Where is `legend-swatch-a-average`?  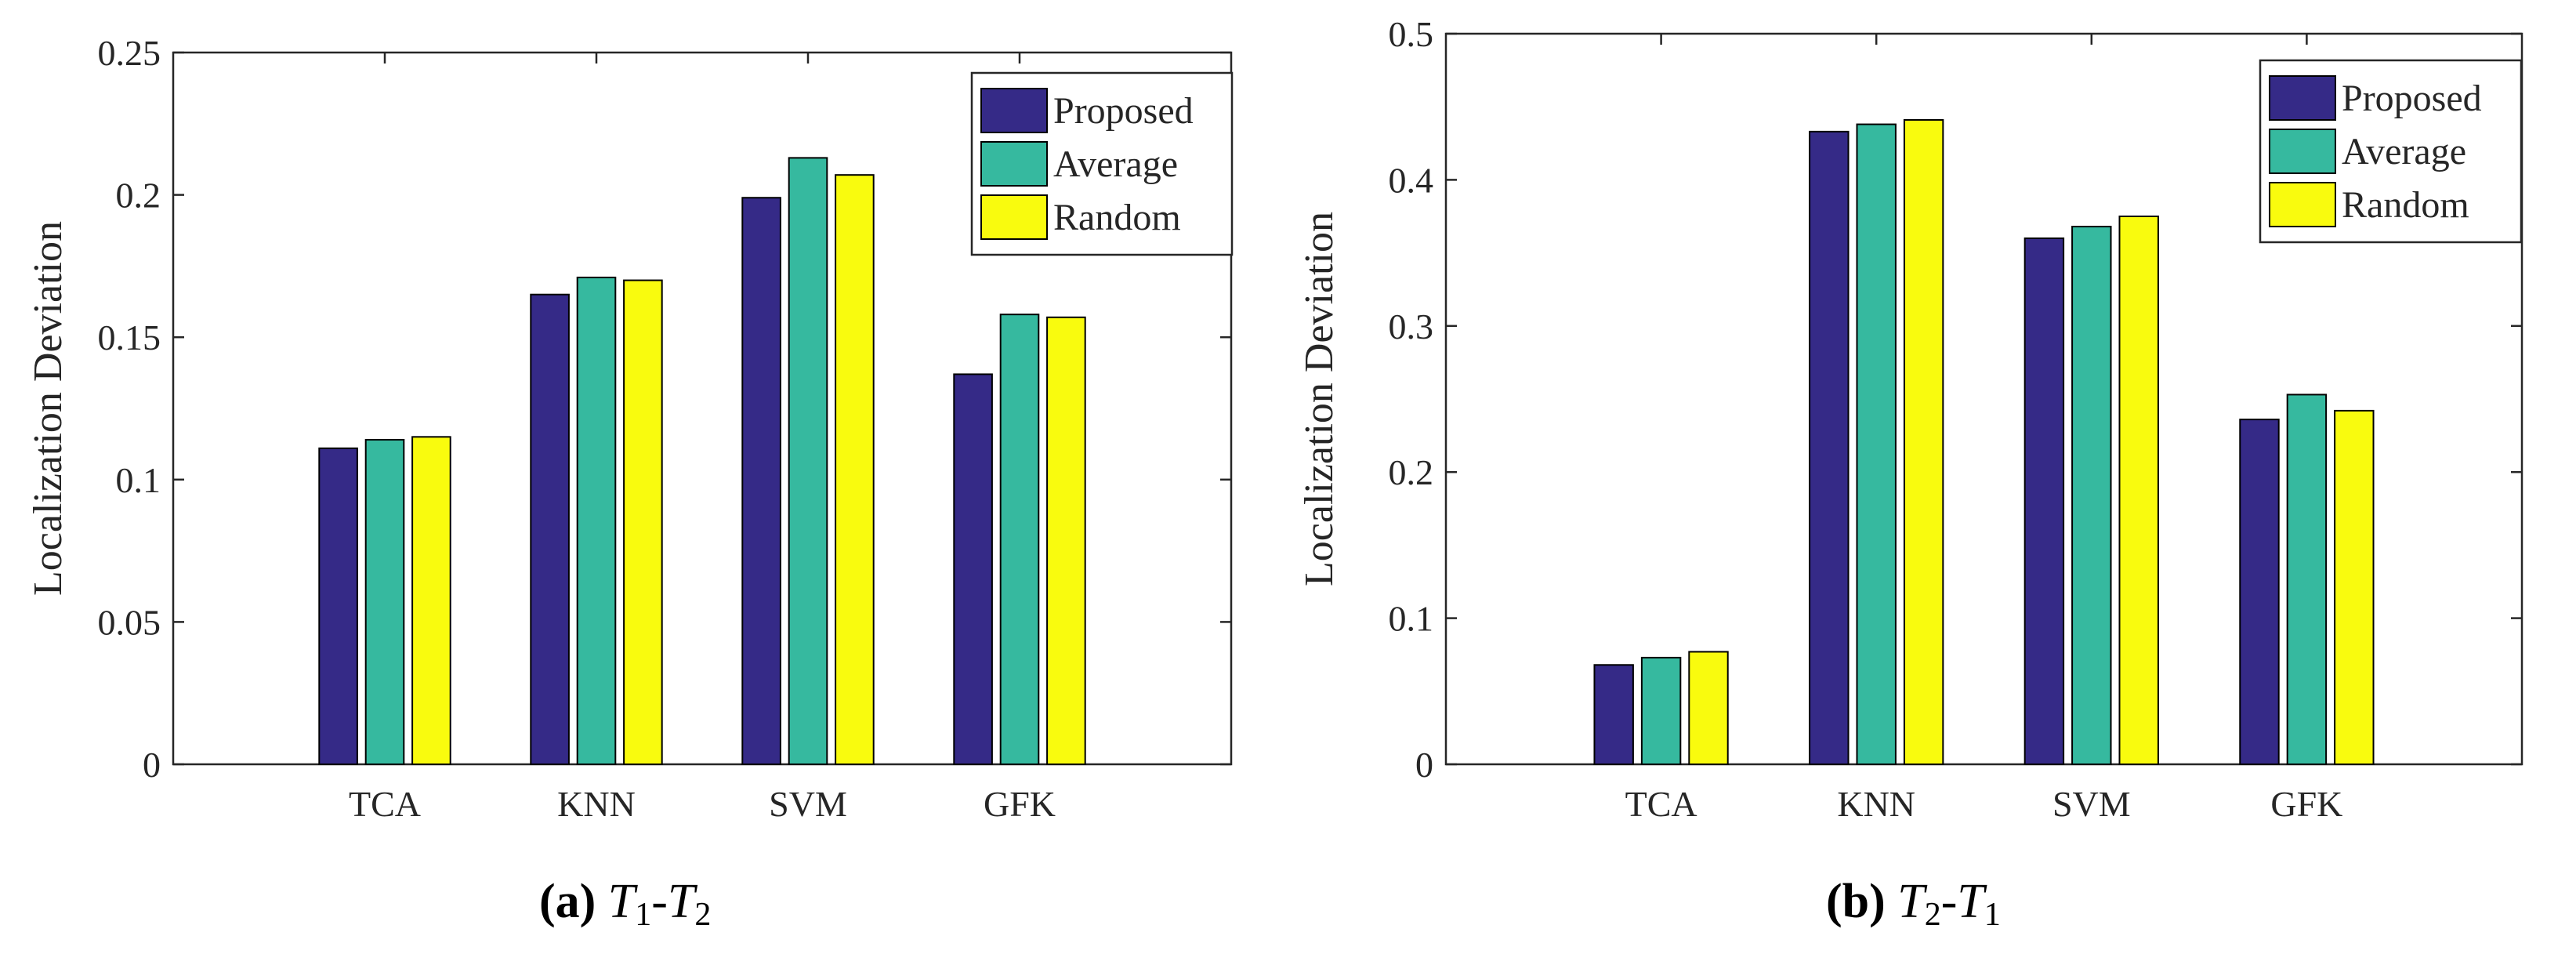
legend-swatch-a-average is located at coordinates (1014, 164).